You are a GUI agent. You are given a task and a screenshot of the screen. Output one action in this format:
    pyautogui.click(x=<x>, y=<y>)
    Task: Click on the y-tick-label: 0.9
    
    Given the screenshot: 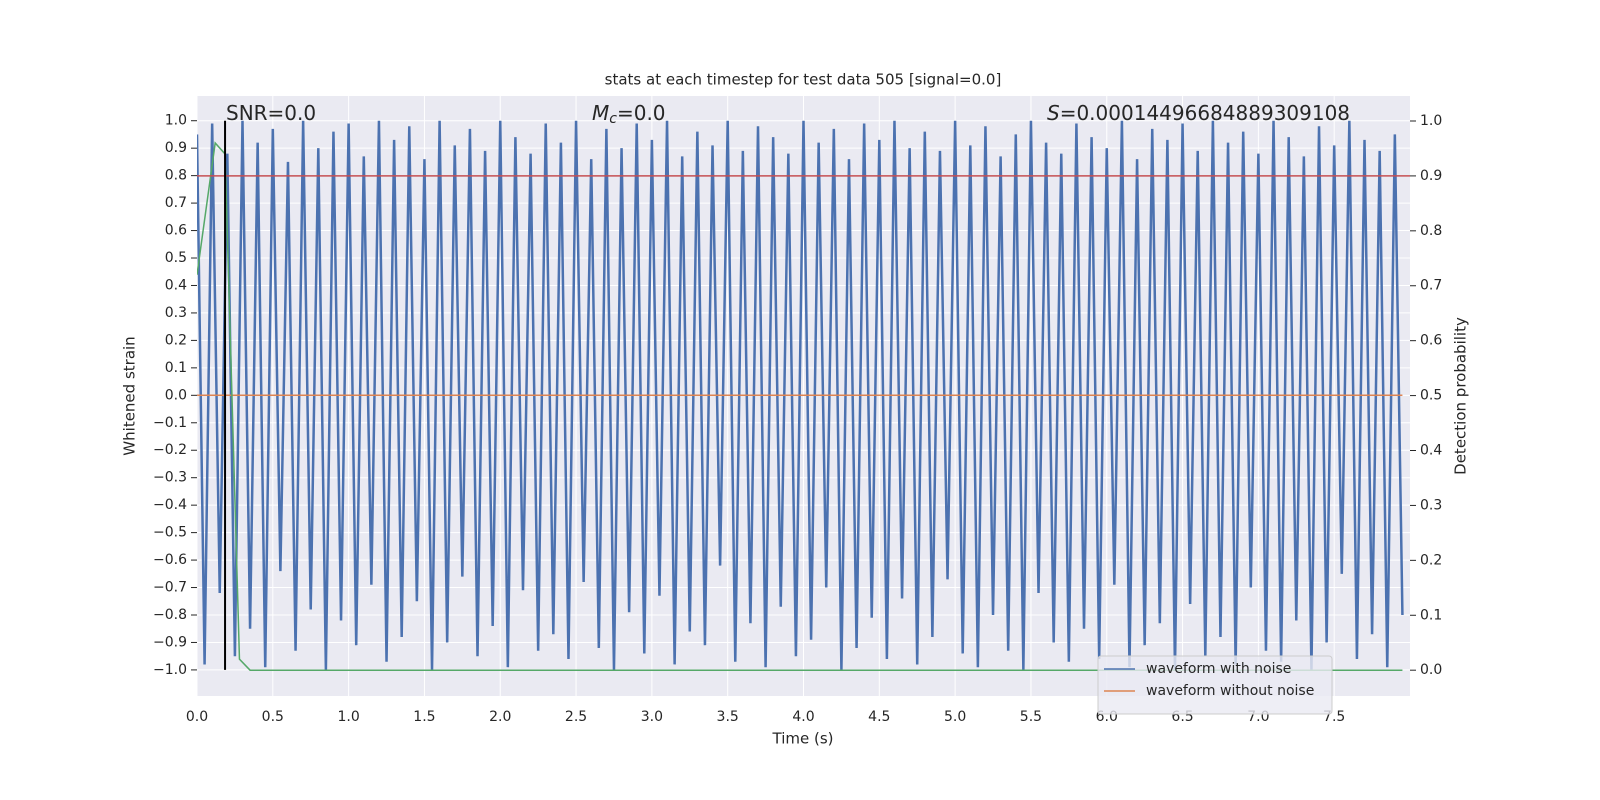 What is the action you would take?
    pyautogui.click(x=176, y=148)
    